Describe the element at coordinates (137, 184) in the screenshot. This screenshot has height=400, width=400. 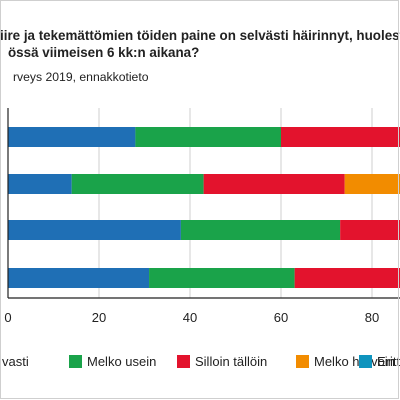
I see `bar-row2-series2` at that location.